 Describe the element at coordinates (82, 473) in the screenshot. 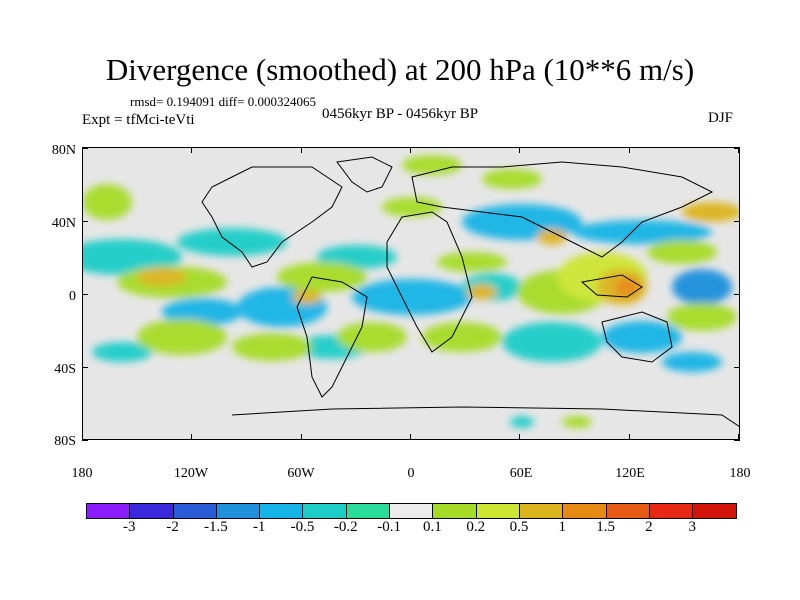

I see `lon-label-180w: 180` at that location.